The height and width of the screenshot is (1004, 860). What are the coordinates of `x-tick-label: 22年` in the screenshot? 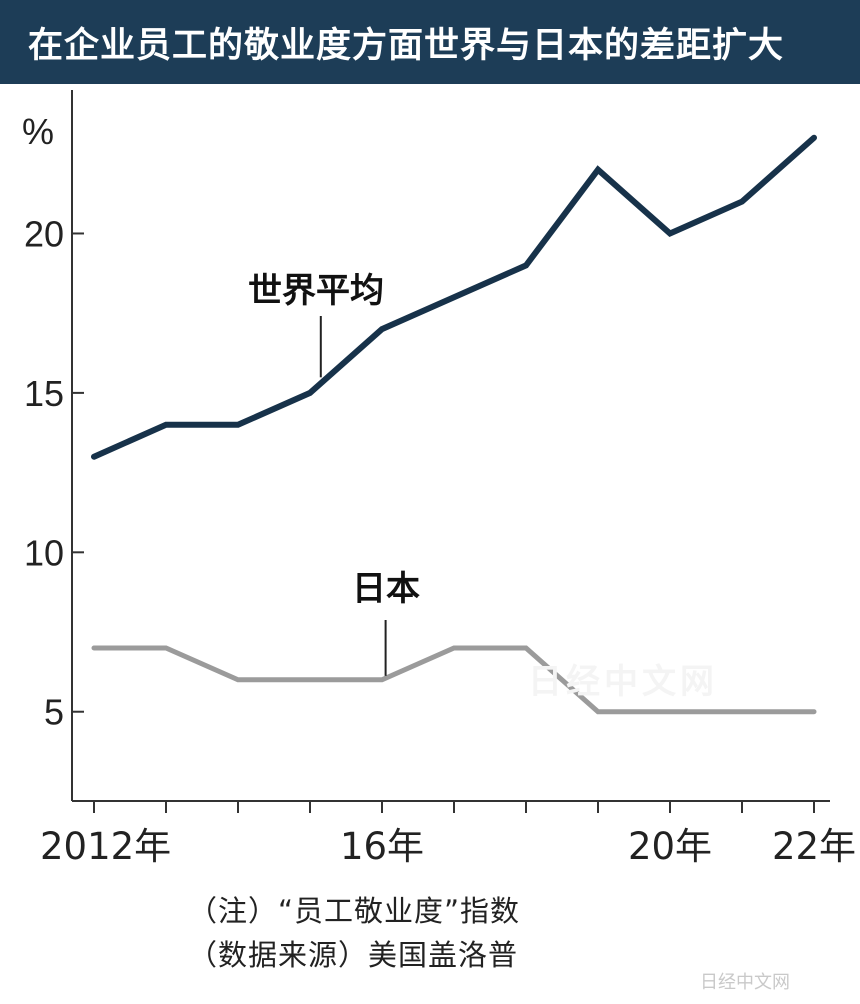 It's located at (814, 846).